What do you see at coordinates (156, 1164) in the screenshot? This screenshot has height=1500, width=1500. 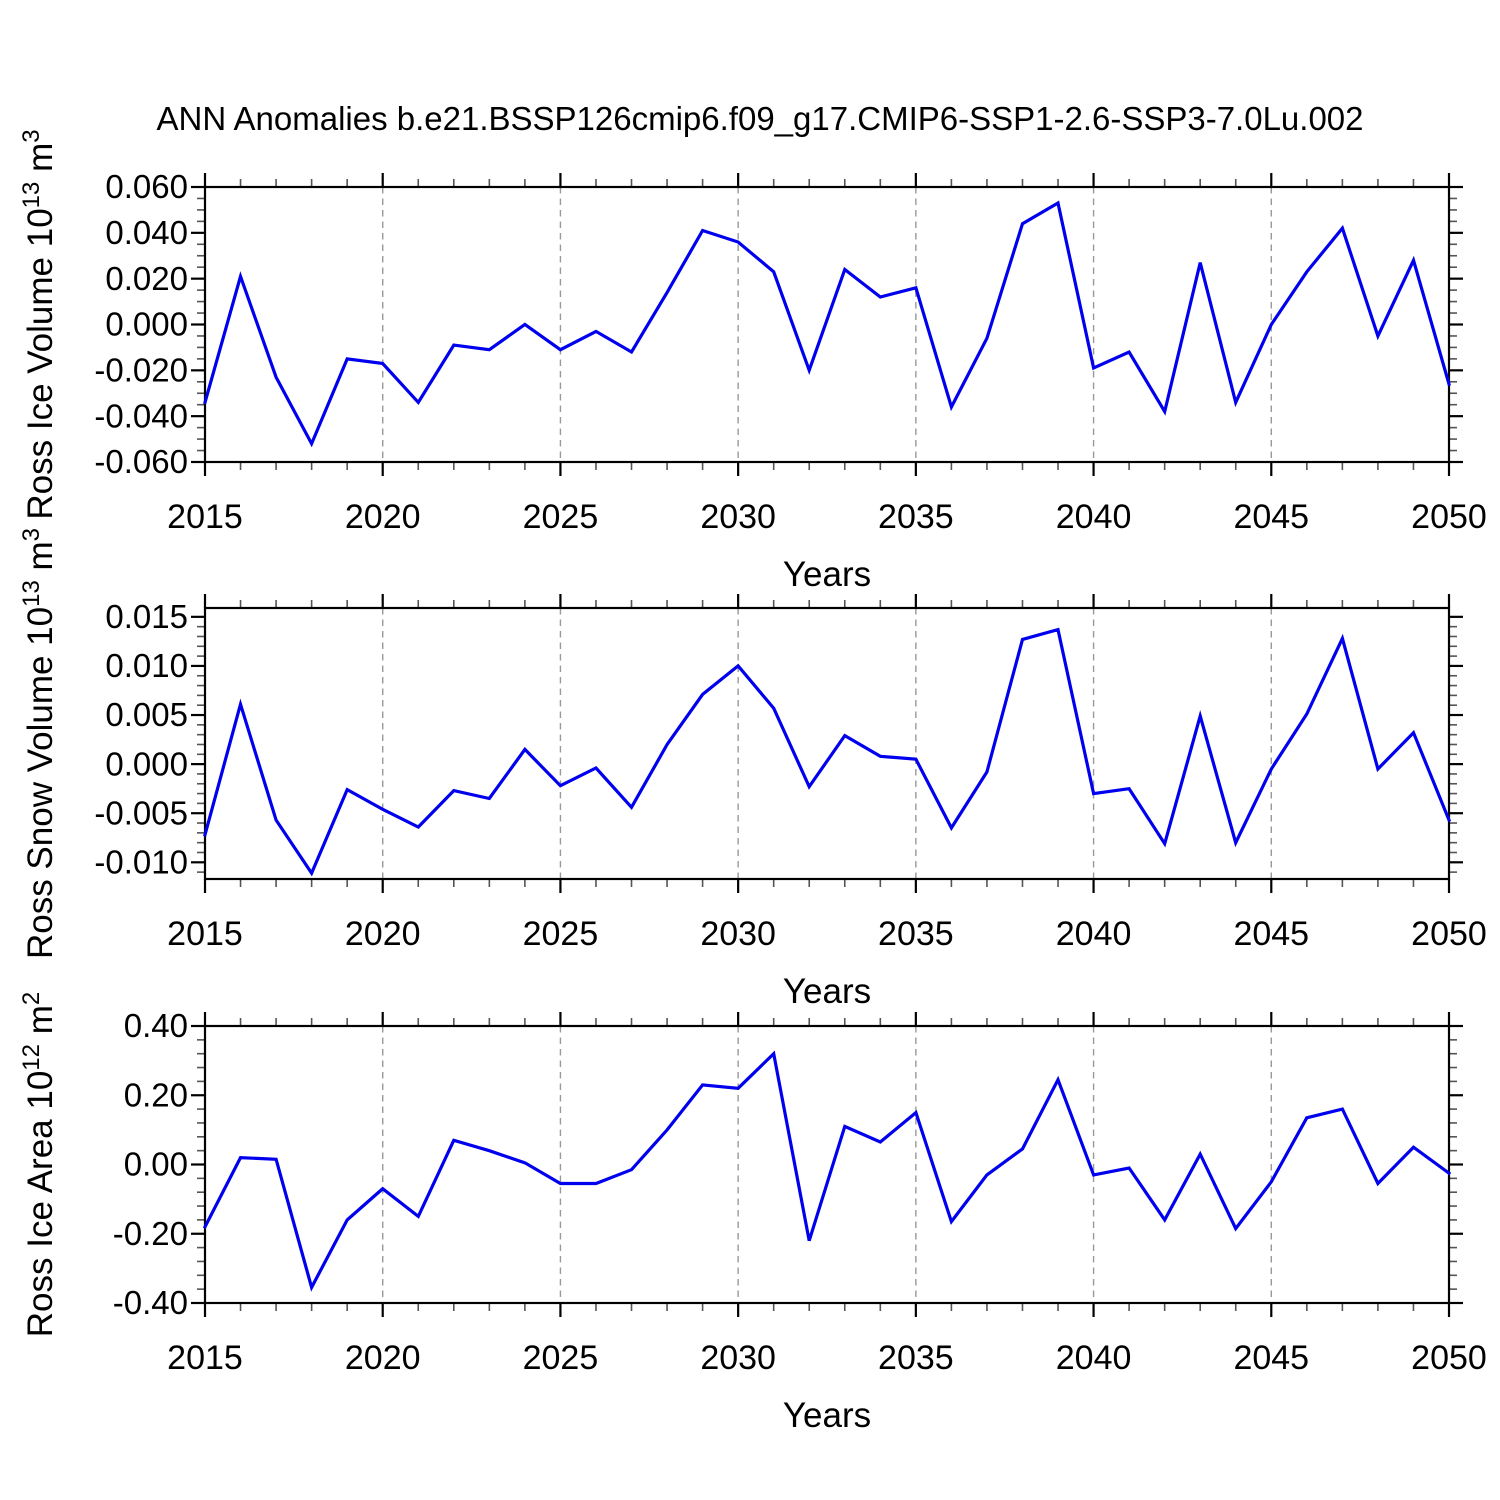 I see `y-tick-label: 0.00` at bounding box center [156, 1164].